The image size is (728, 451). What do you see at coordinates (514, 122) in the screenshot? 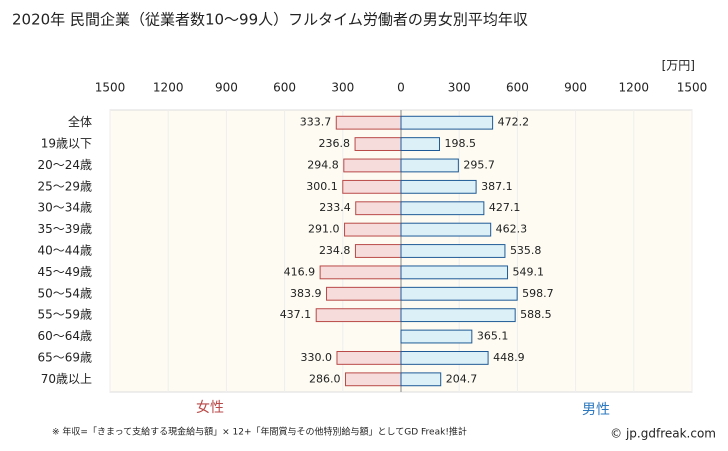
I see `value-label: 472.2` at bounding box center [514, 122].